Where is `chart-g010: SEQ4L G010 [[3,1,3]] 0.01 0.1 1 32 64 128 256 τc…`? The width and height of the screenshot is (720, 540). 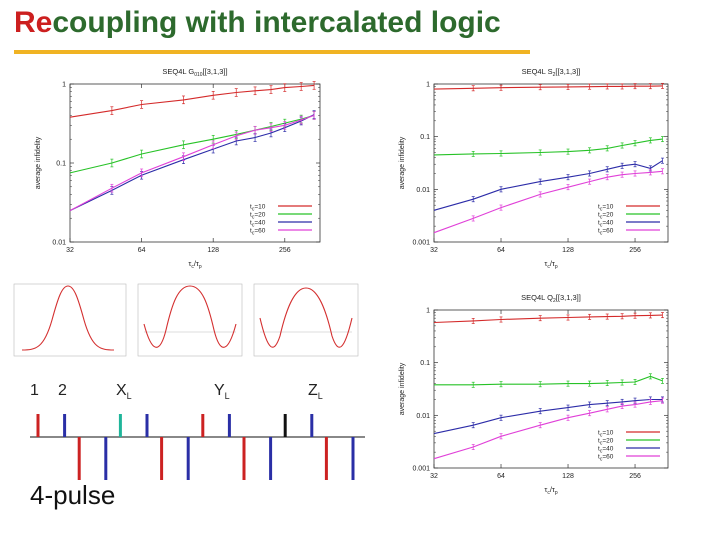
chart-g010: SEQ4L G010 [[3,1,3]] 0.01 0.1 1 32 64 128 256 τc… is located at coordinates (178, 168).